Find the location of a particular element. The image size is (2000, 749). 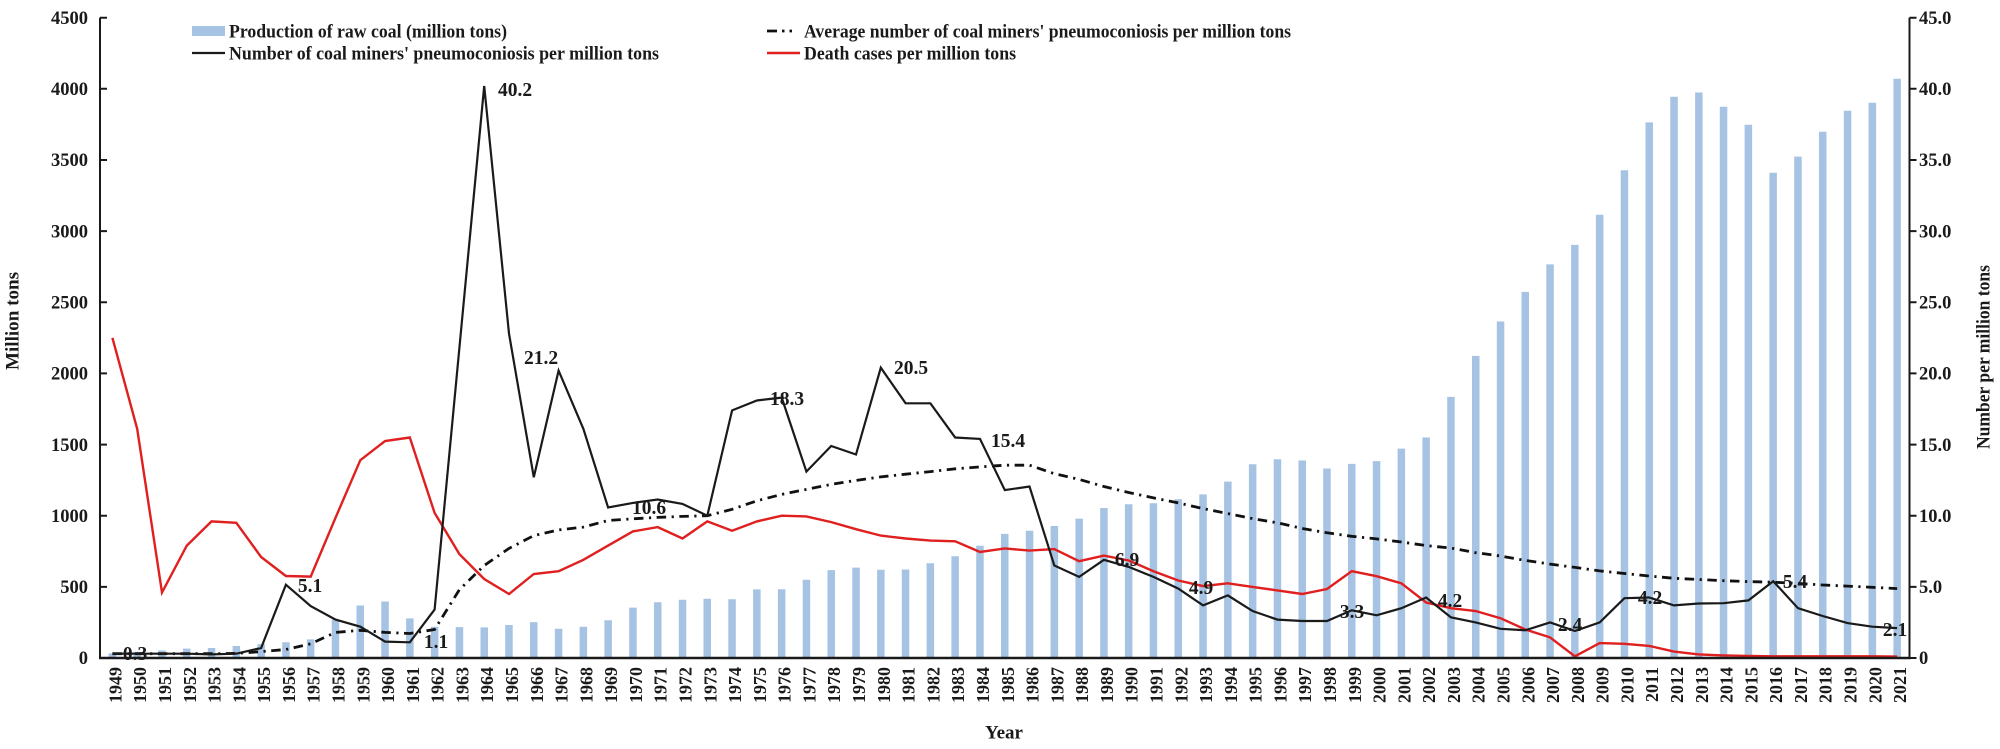

svg-text: 5.1 is located at coordinates (310, 586).